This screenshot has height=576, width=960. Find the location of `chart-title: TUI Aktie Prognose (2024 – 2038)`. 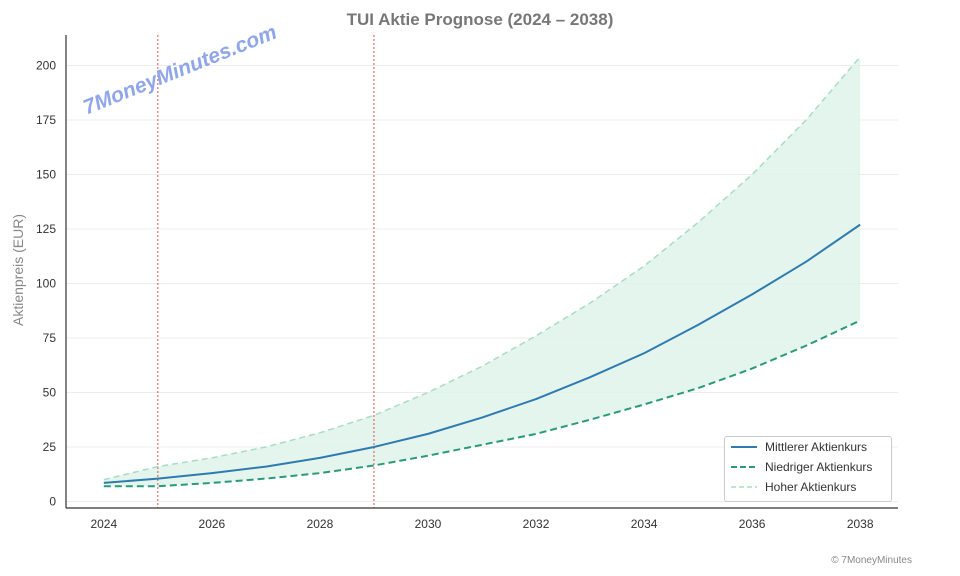

chart-title: TUI Aktie Prognose (2024 – 2038) is located at coordinates (480, 19).